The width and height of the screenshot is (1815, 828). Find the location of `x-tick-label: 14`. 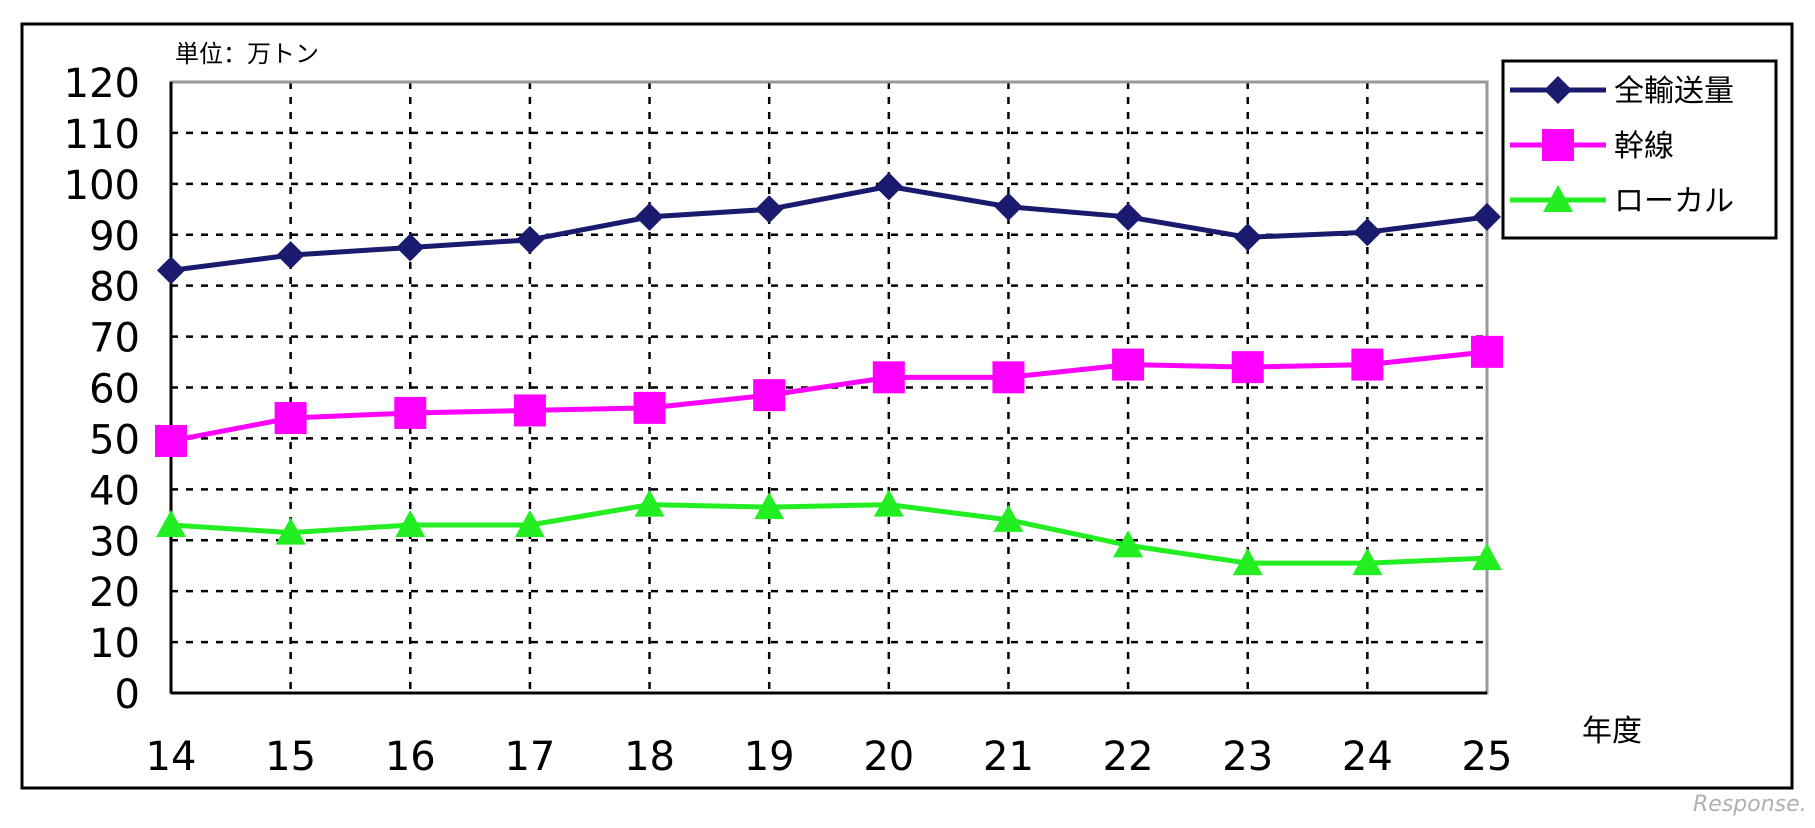

x-tick-label: 14 is located at coordinates (171, 757).